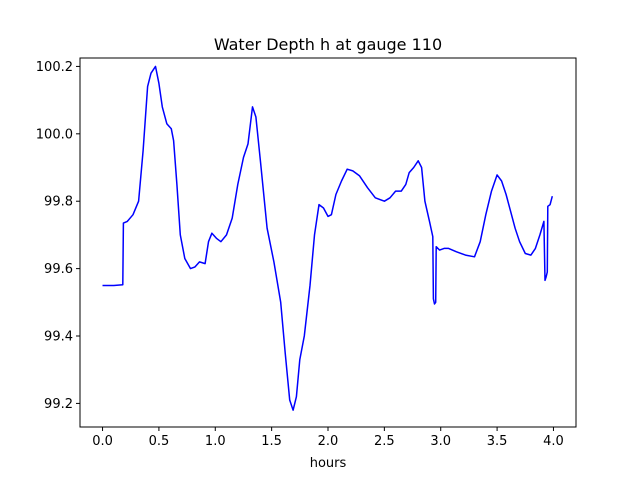  Describe the element at coordinates (215, 441) in the screenshot. I see `x-tick-label: 1.0` at that location.